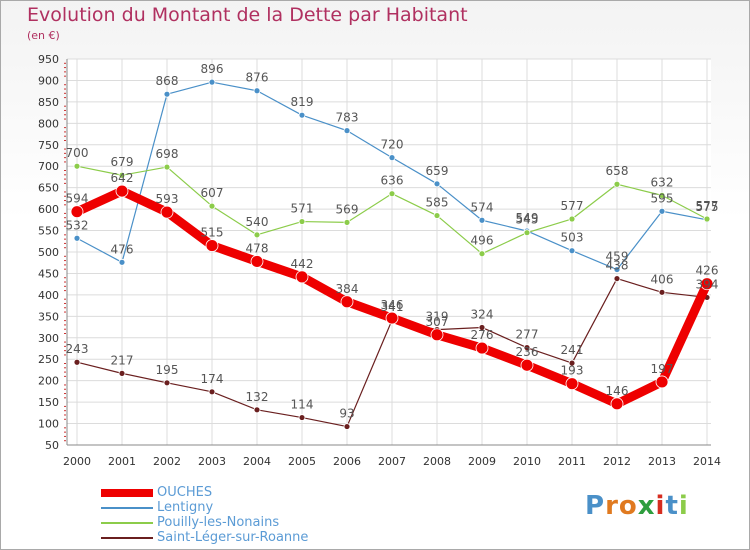 Image resolution: width=750 pixels, height=550 pixels. I want to click on y-tick-label: 300, so click(48, 338).